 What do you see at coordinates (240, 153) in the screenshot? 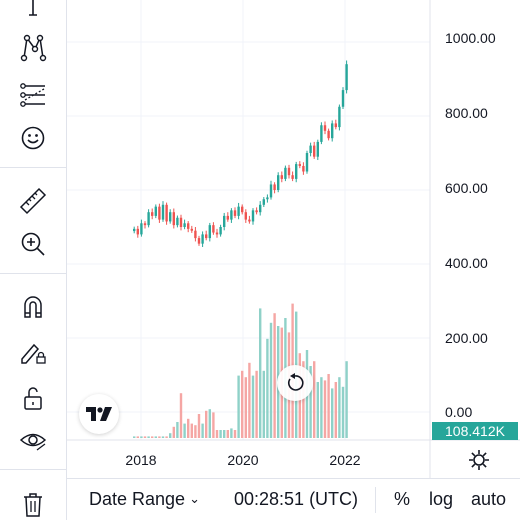
I see `candlesticks` at bounding box center [240, 153].